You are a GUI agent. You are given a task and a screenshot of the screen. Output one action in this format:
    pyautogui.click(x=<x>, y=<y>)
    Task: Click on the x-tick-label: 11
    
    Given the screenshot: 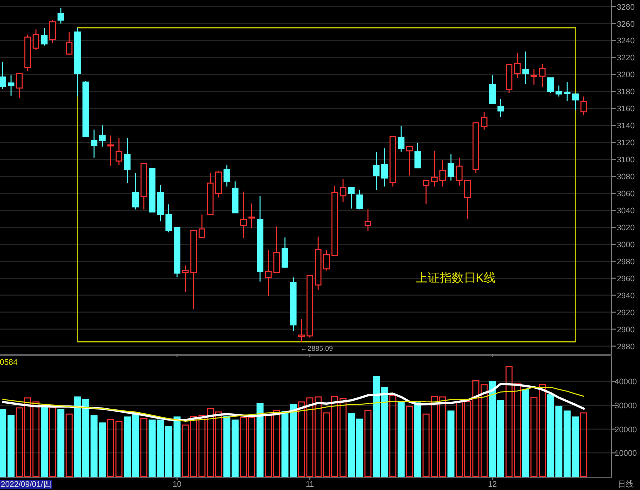 What is the action you would take?
    pyautogui.click(x=310, y=484)
    